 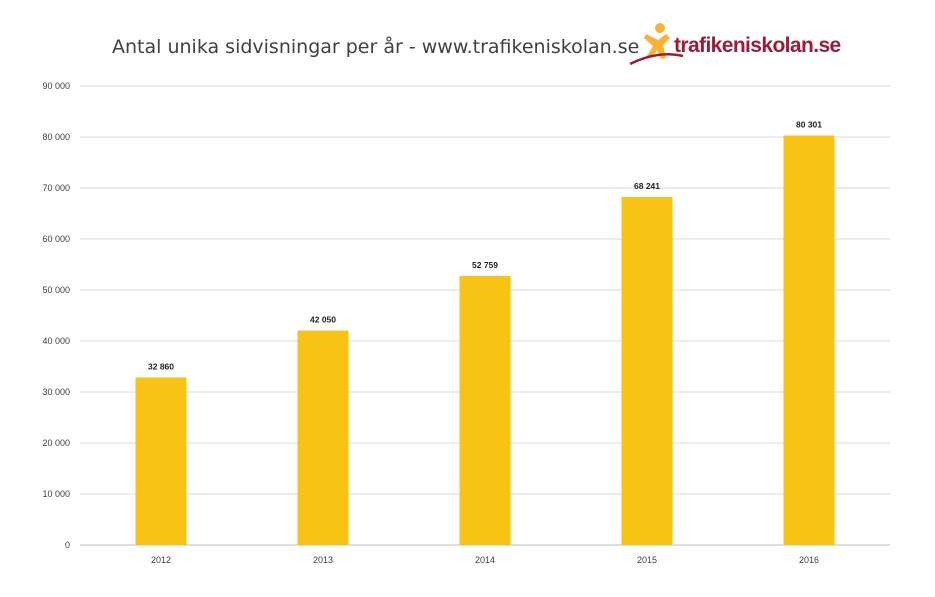 What do you see at coordinates (647, 371) in the screenshot?
I see `bar-2015` at bounding box center [647, 371].